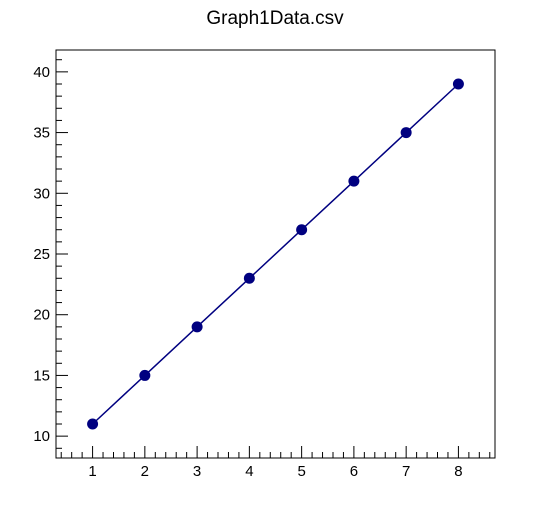 This screenshot has width=551, height=514. Describe the element at coordinates (406, 471) in the screenshot. I see `x-tick-label: 7` at that location.